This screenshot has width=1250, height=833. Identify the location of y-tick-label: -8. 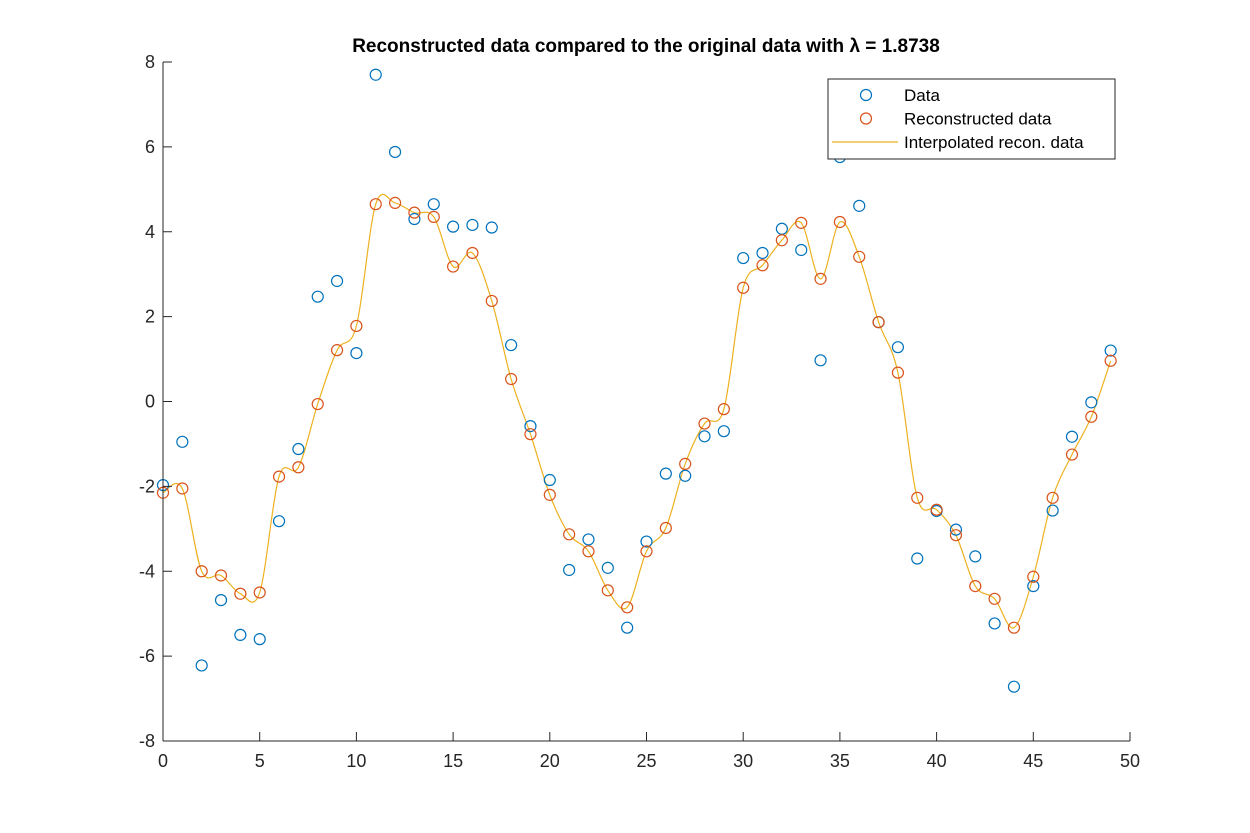
(147, 741).